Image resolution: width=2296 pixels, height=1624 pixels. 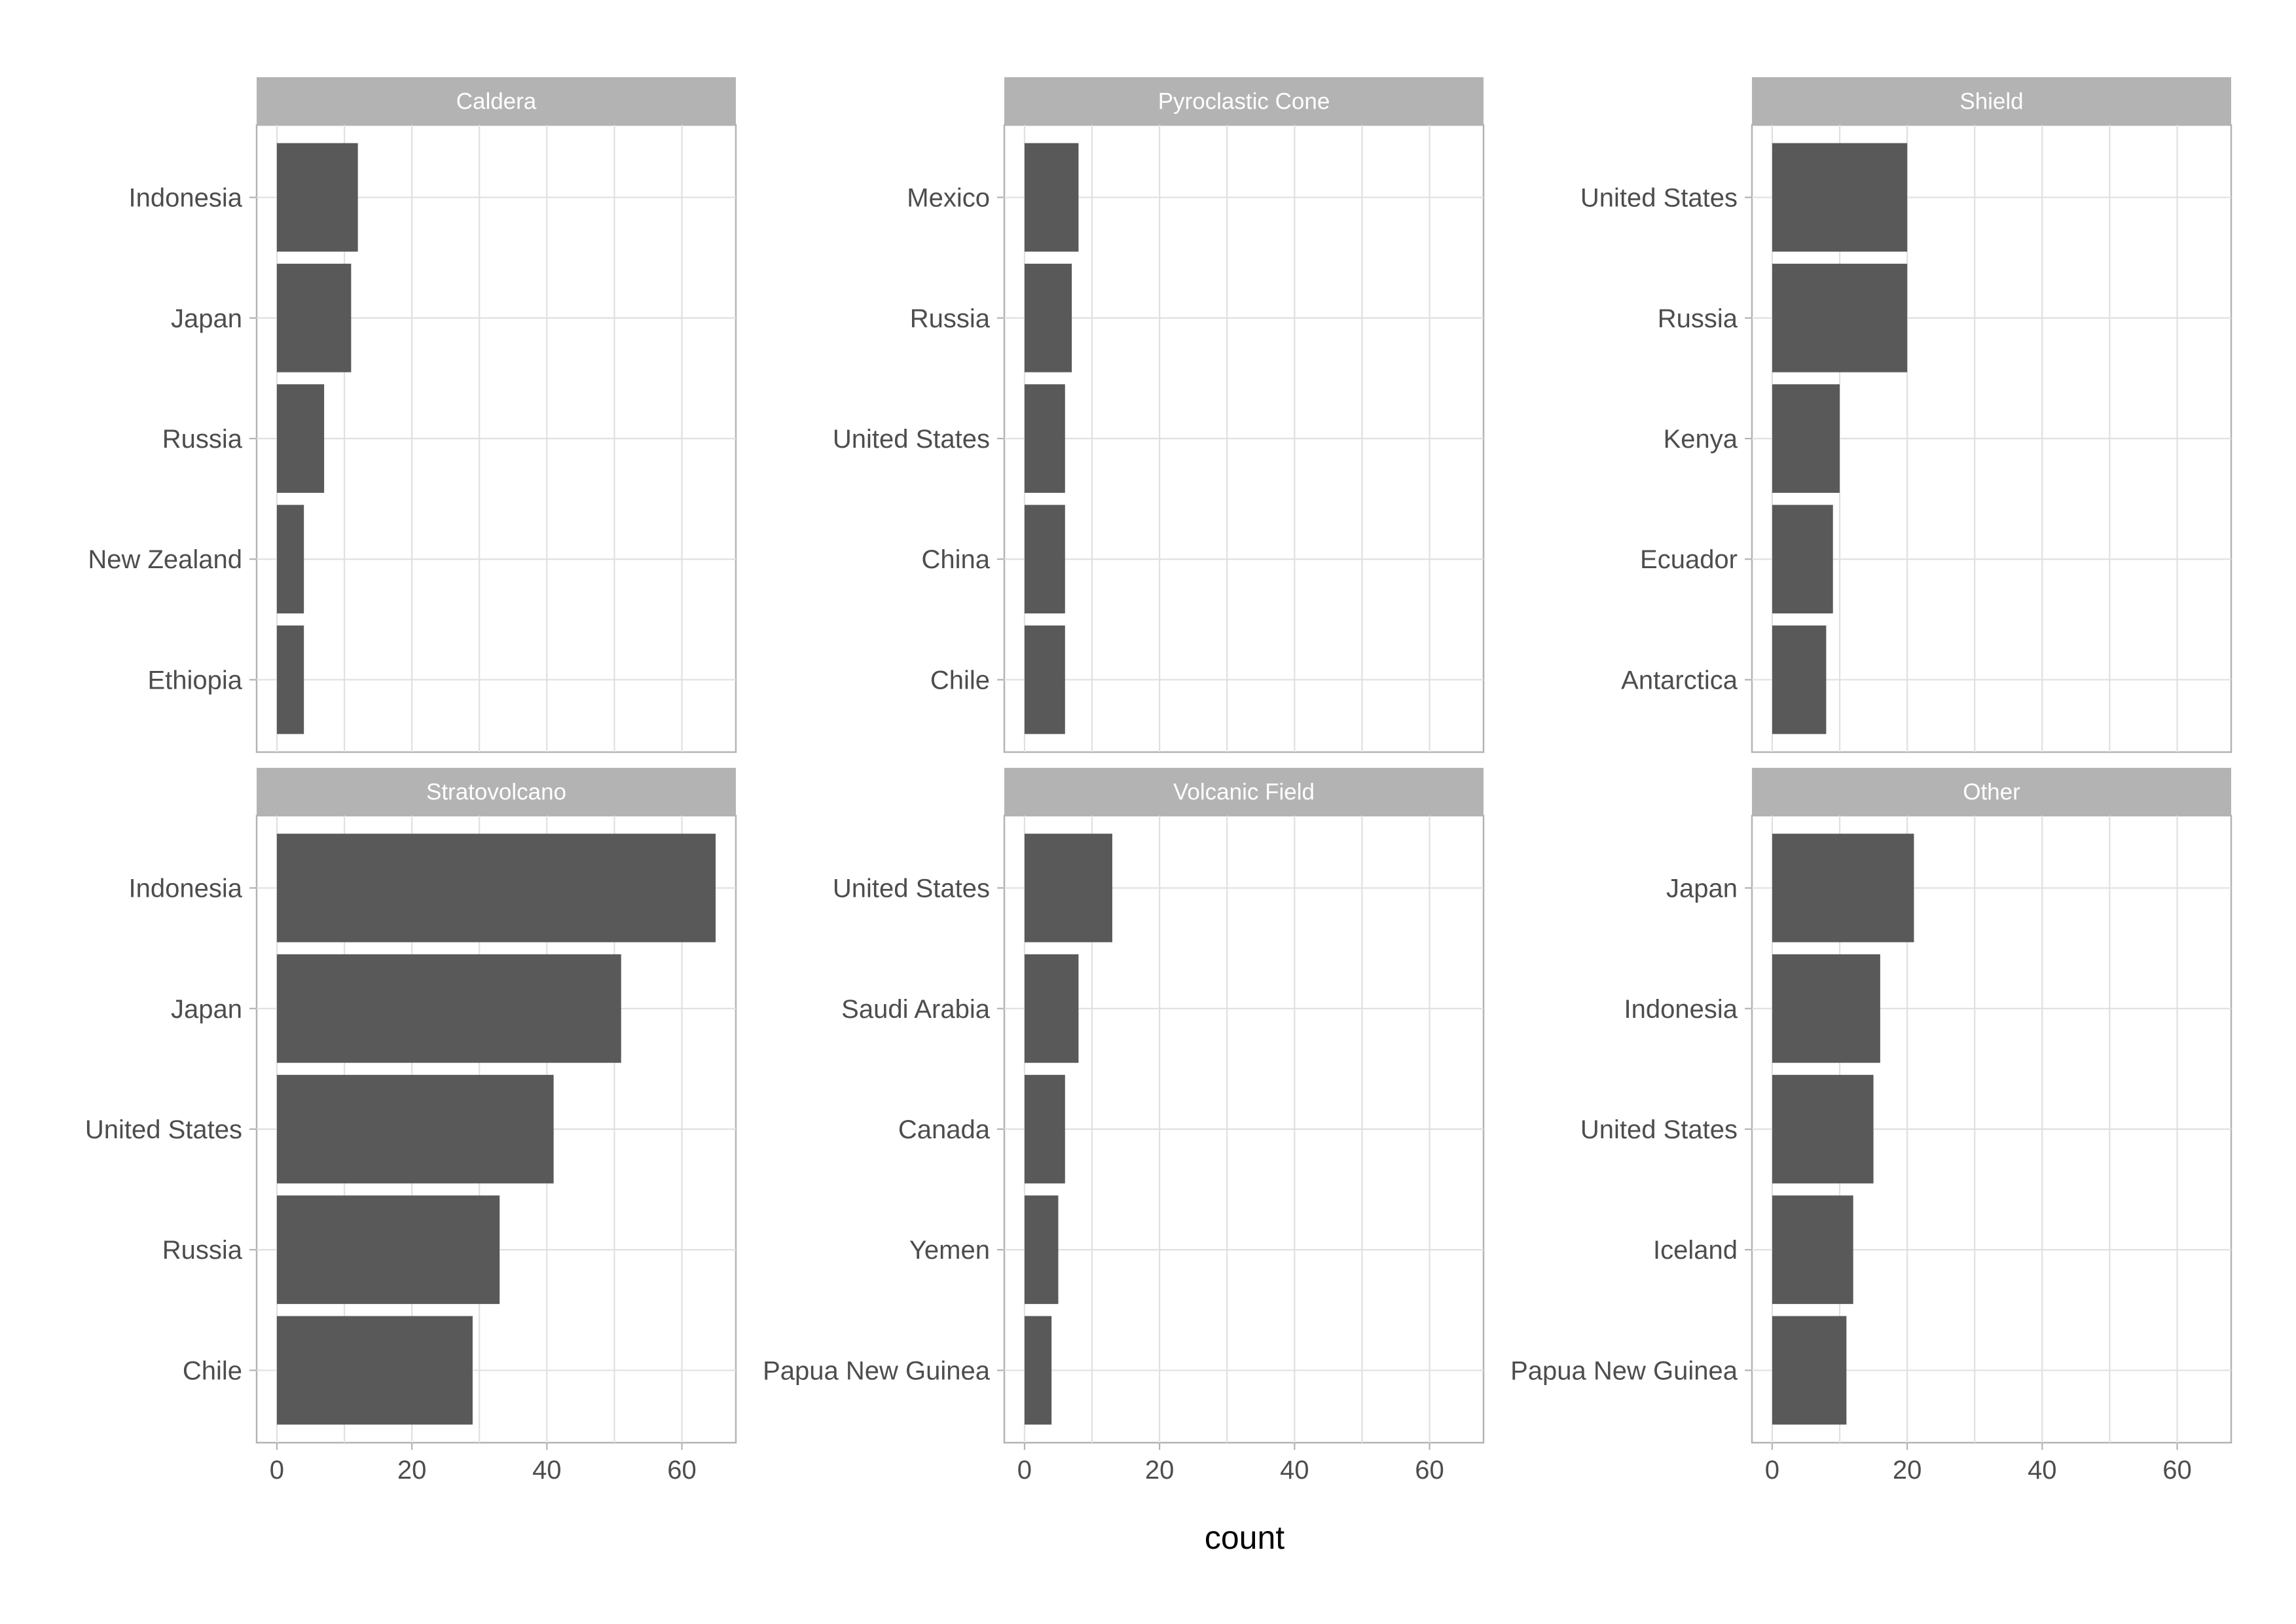 I want to click on y-tick-label: Saudi Arabia, so click(x=916, y=1009).